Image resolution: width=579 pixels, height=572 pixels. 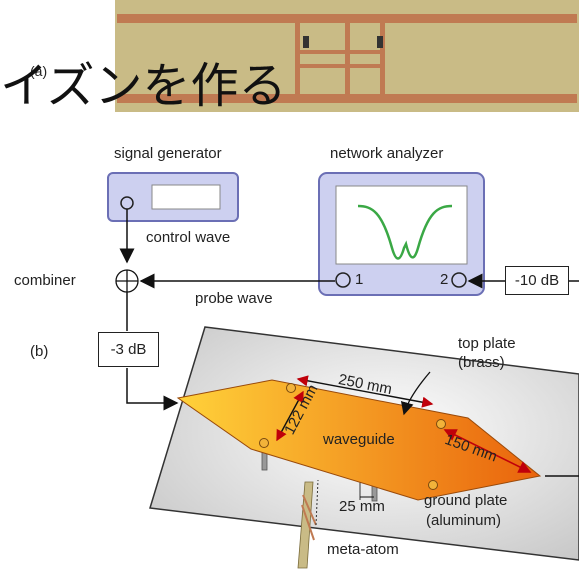 I want to click on overlay-title: イズンを作る, so click(x=143, y=86).